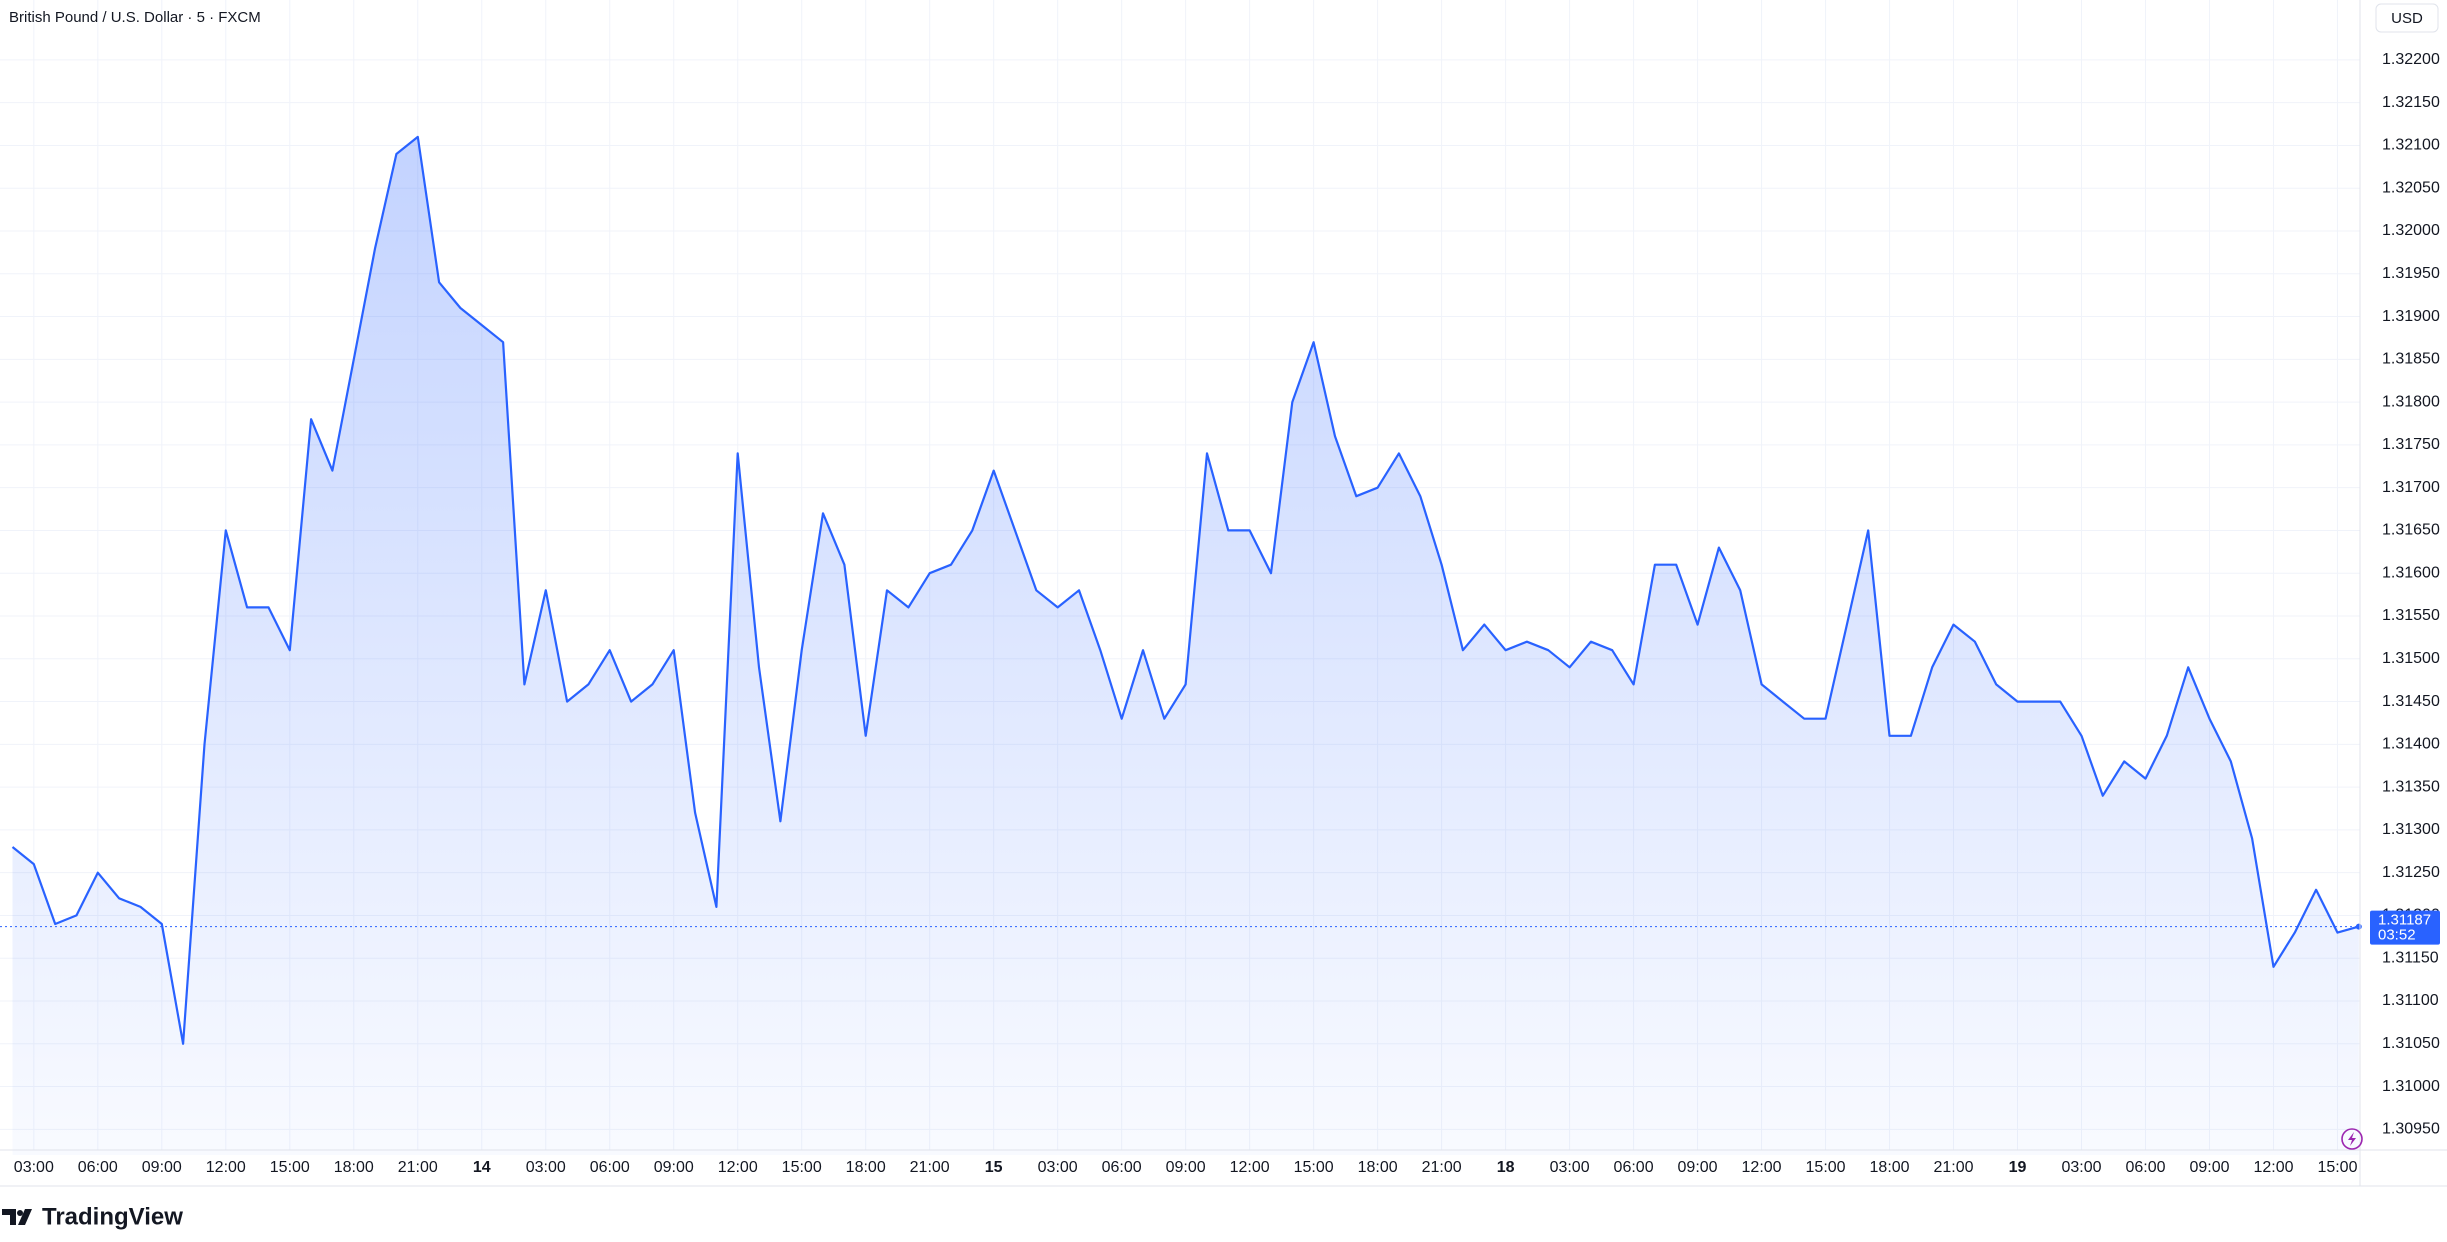 The height and width of the screenshot is (1242, 2447). I want to click on last-price-tag, so click(2405, 927).